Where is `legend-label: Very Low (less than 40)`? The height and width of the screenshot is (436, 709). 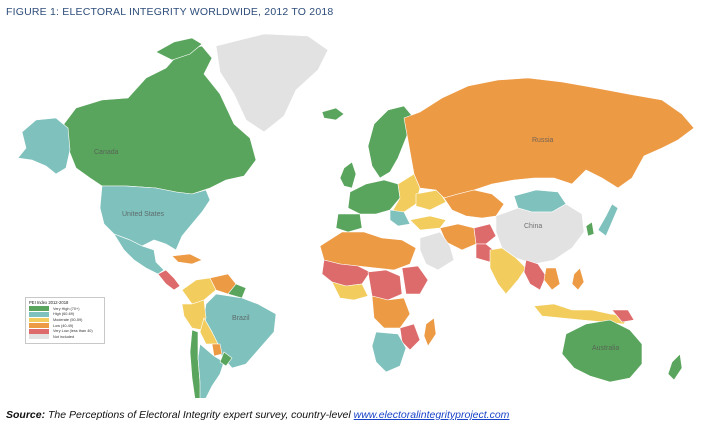
legend-label: Very Low (less than 40) is located at coordinates (73, 331).